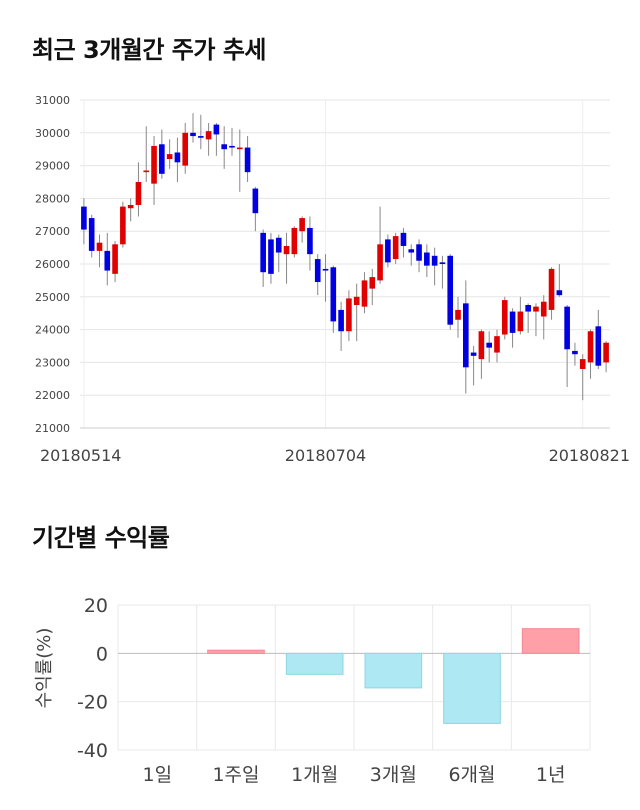 The image size is (640, 810). Describe the element at coordinates (52, 330) in the screenshot. I see `price-y-tick-label: 24000` at that location.